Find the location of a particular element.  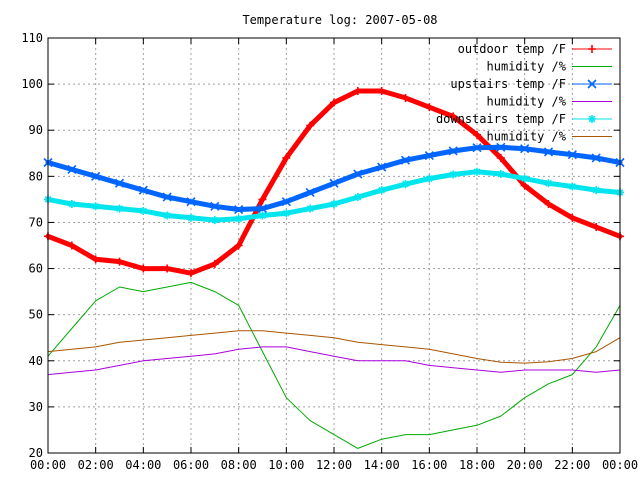

x-tick-label: 00:00 is located at coordinates (48, 465).